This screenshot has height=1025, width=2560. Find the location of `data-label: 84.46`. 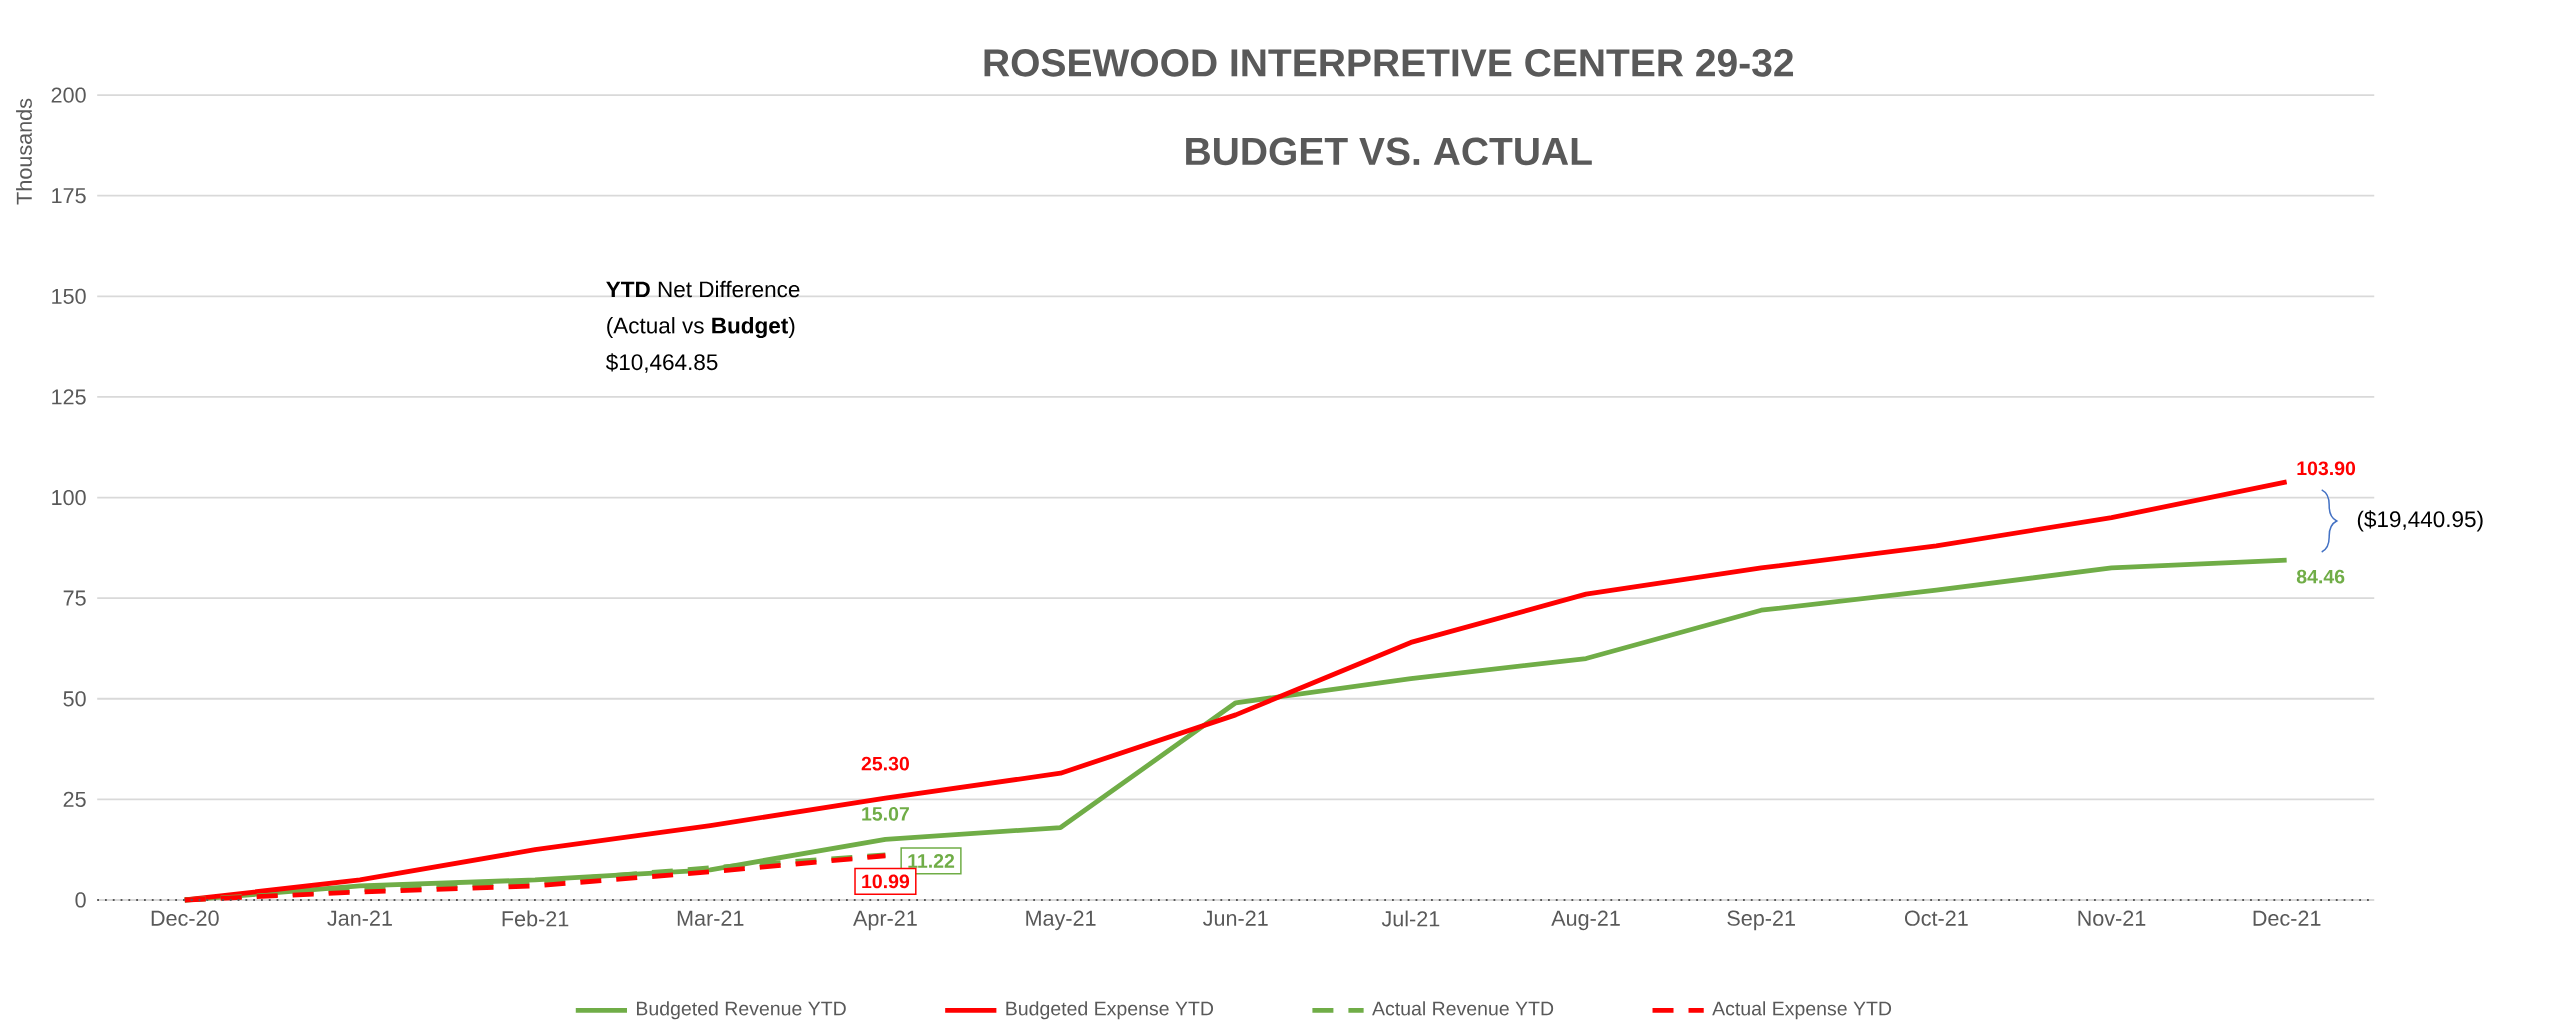

data-label: 84.46 is located at coordinates (2320, 576).